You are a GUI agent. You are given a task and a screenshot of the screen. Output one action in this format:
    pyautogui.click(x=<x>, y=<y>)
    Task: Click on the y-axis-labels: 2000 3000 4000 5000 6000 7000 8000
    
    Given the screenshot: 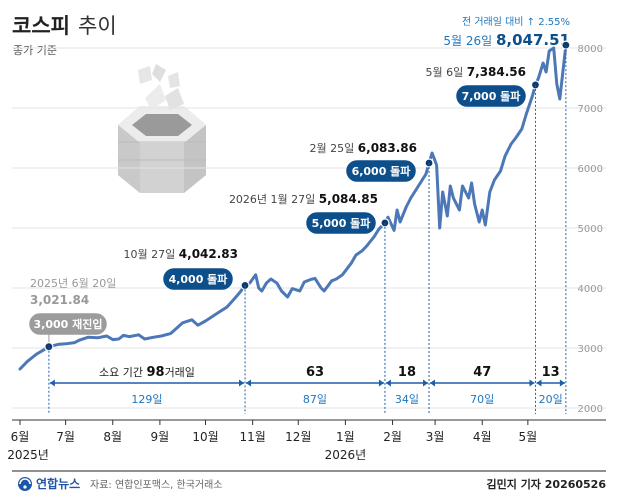 What is the action you would take?
    pyautogui.click(x=590, y=229)
    